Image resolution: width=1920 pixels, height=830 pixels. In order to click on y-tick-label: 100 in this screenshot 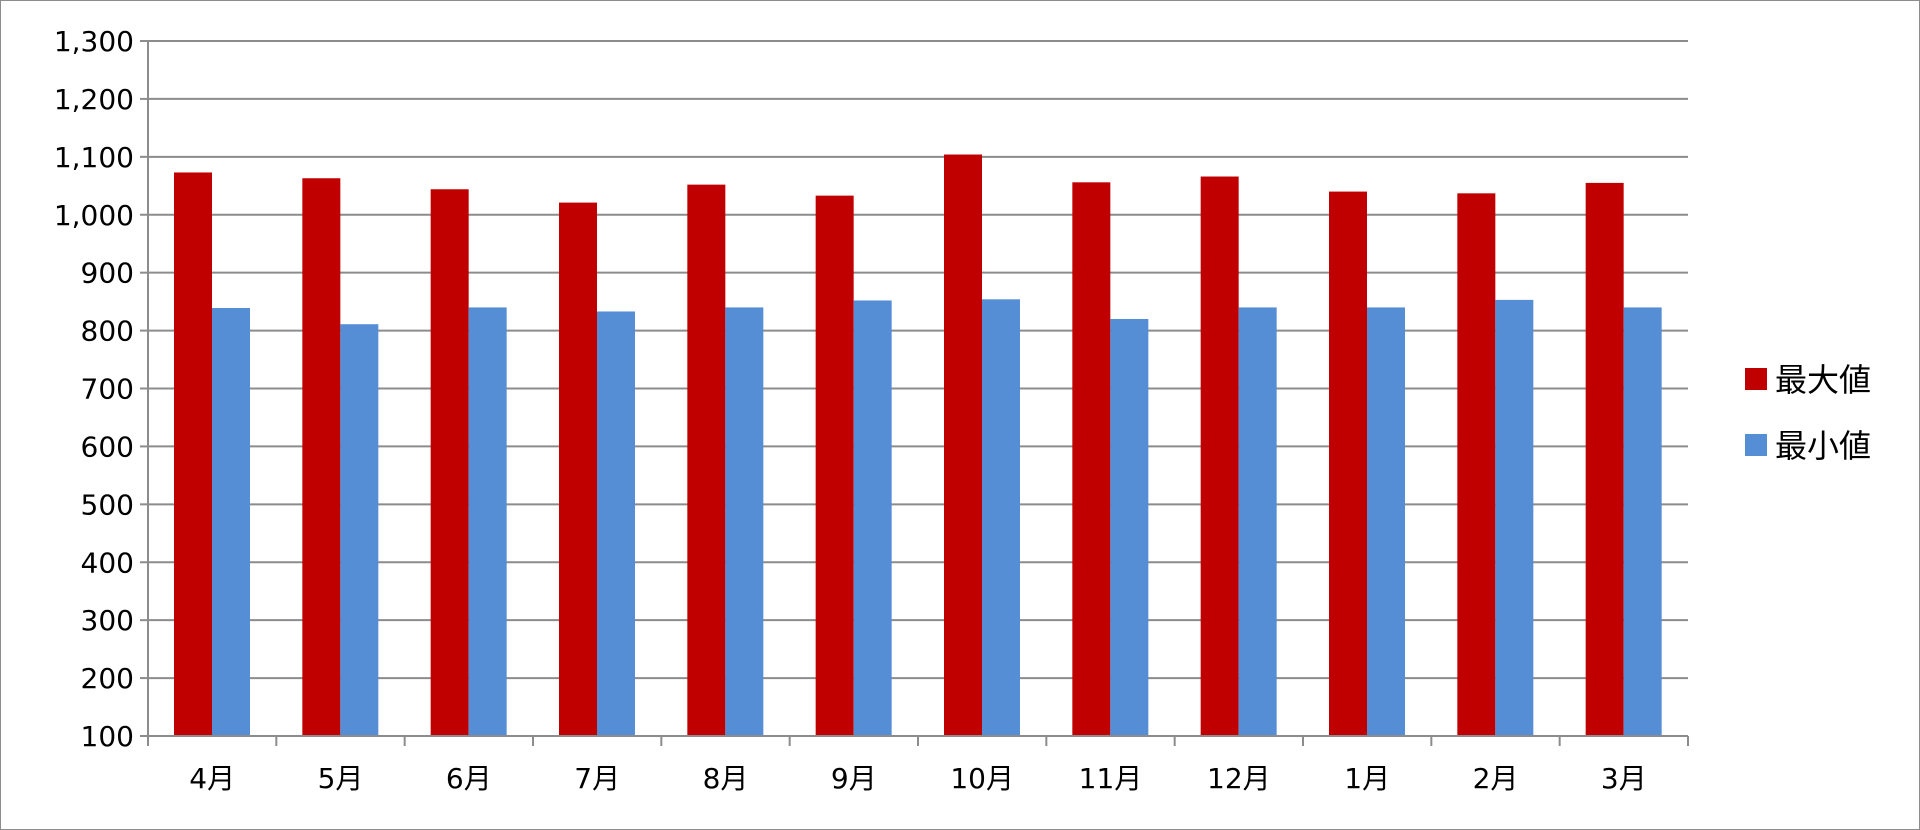, I will do `click(107, 736)`.